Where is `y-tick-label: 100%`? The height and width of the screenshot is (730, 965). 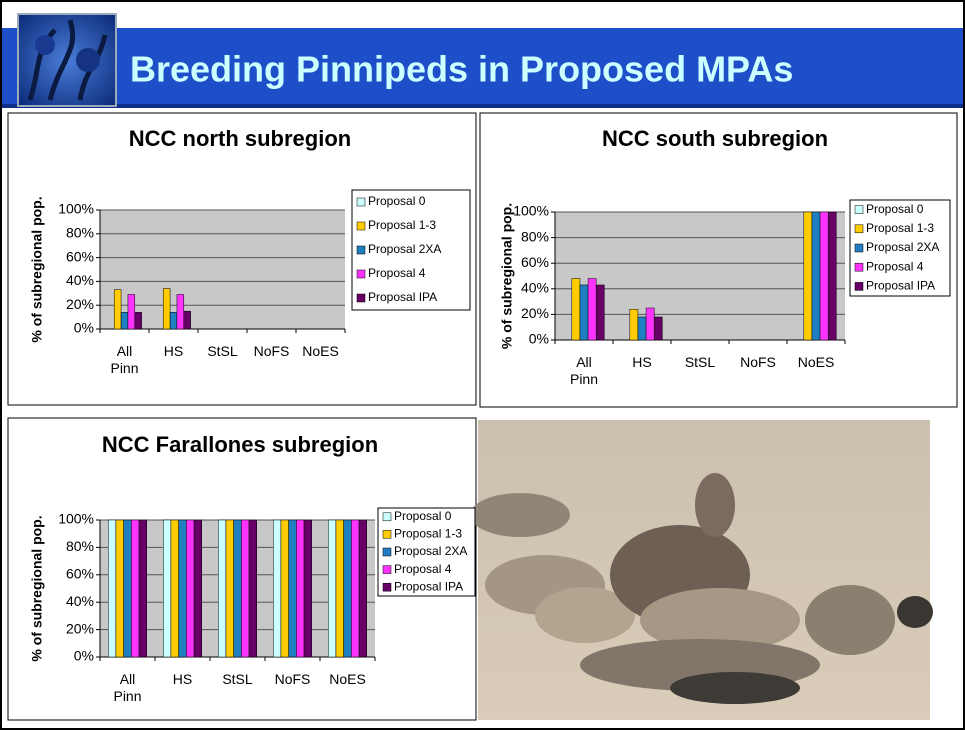
y-tick-label: 100% is located at coordinates (76, 519).